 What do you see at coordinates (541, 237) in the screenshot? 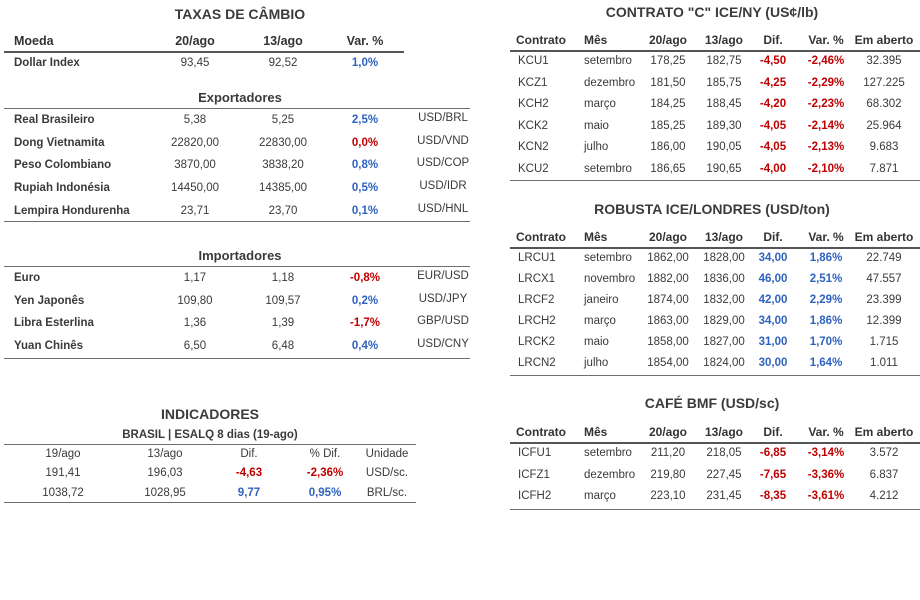
I see `robusta-header-contrato: Contrato` at bounding box center [541, 237].